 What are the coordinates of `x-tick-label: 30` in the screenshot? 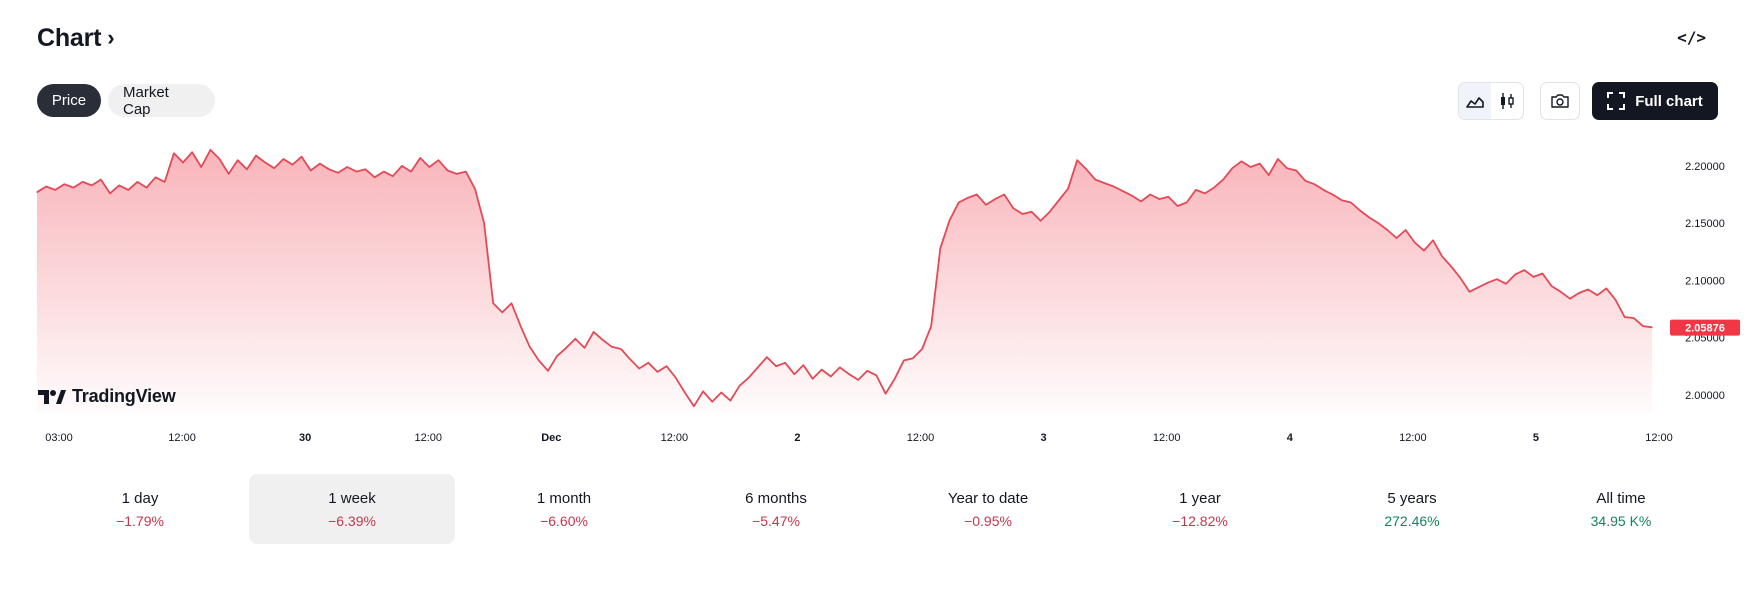 It's located at (305, 438).